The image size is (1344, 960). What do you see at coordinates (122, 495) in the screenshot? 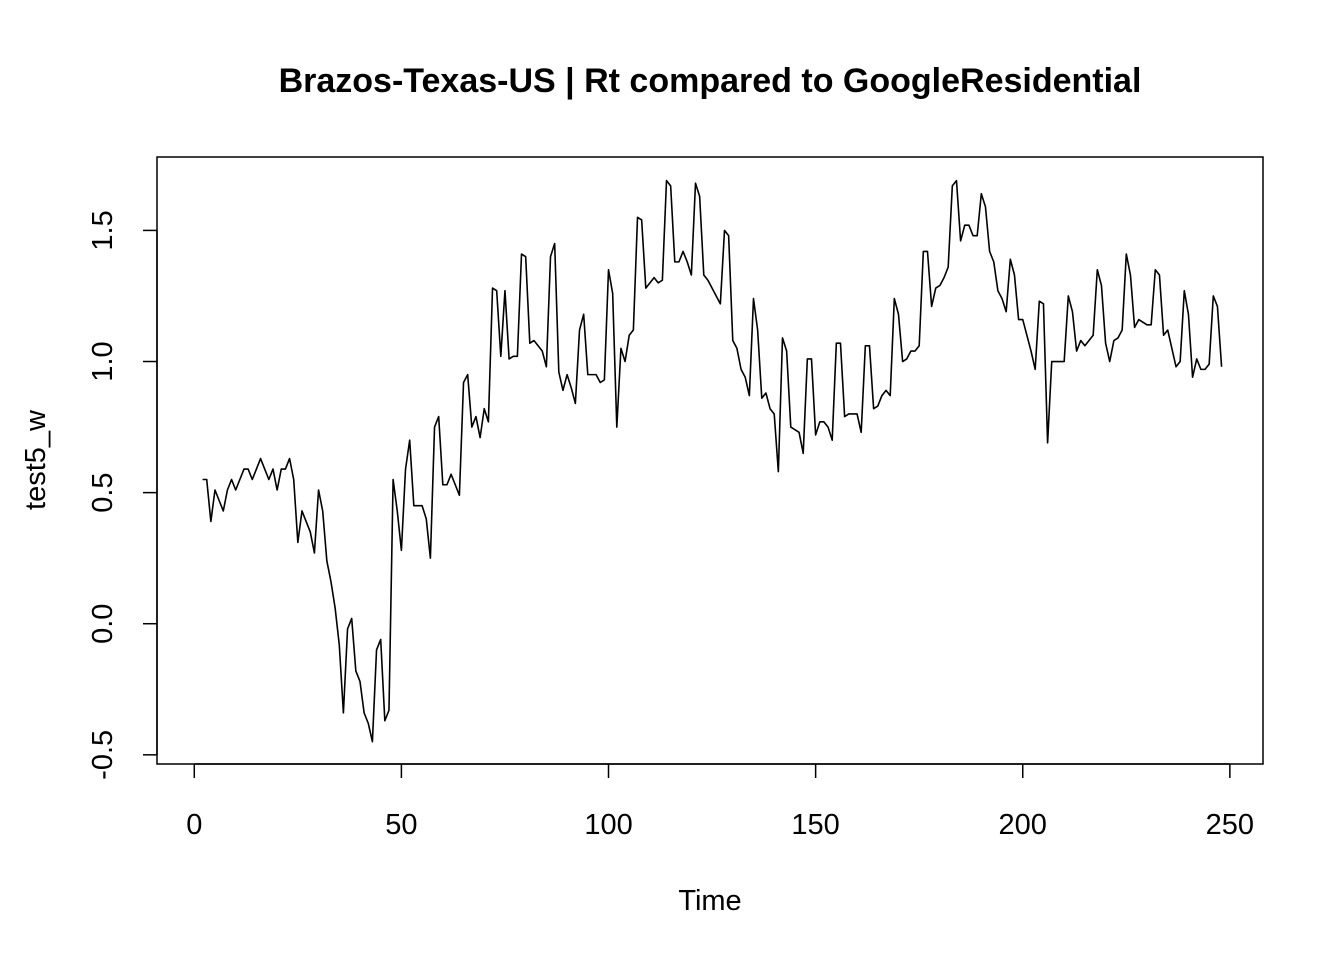
I see `y-axis: -0.5 0.0 0.5 1.0 1.5` at bounding box center [122, 495].